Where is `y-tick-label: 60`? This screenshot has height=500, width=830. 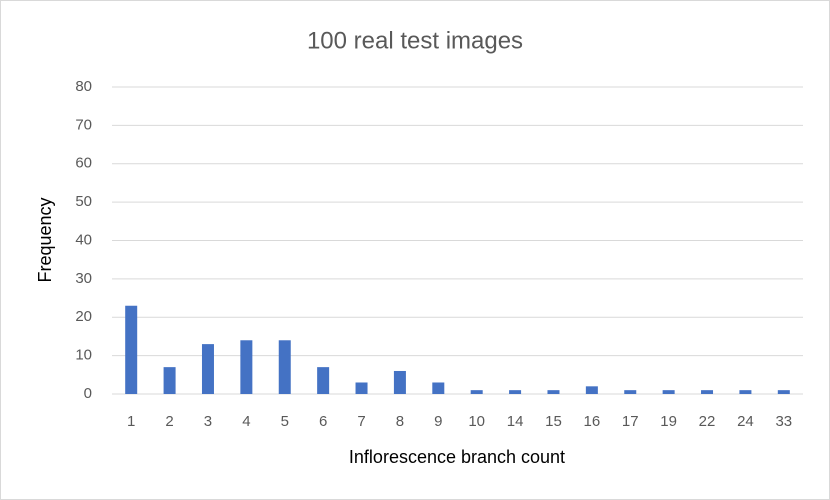 y-tick-label: 60 is located at coordinates (83, 163).